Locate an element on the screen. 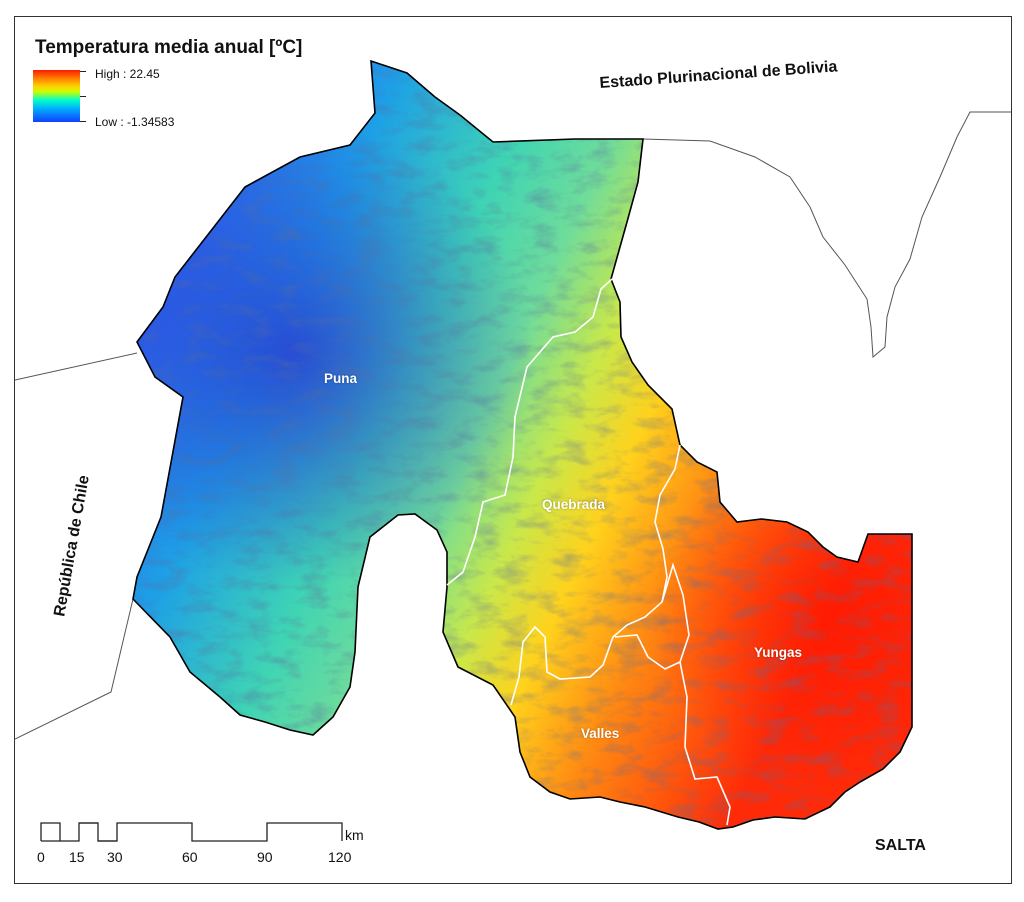 This screenshot has width=1024, height=902. legend-tick-low is located at coordinates (83, 121).